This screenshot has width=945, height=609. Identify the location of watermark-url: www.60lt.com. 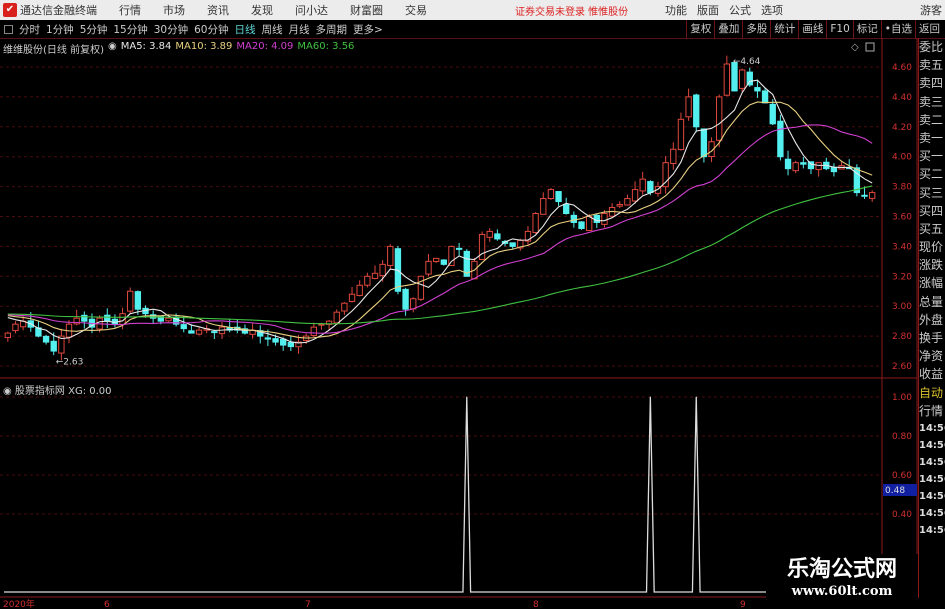
(842, 591).